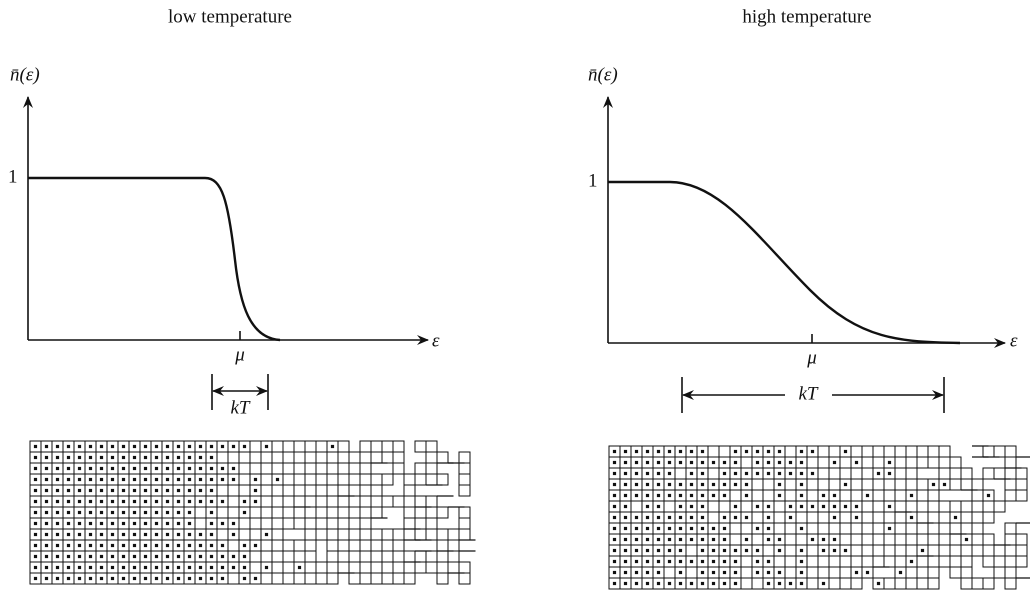  I want to click on mu-label: μ, so click(811, 357).